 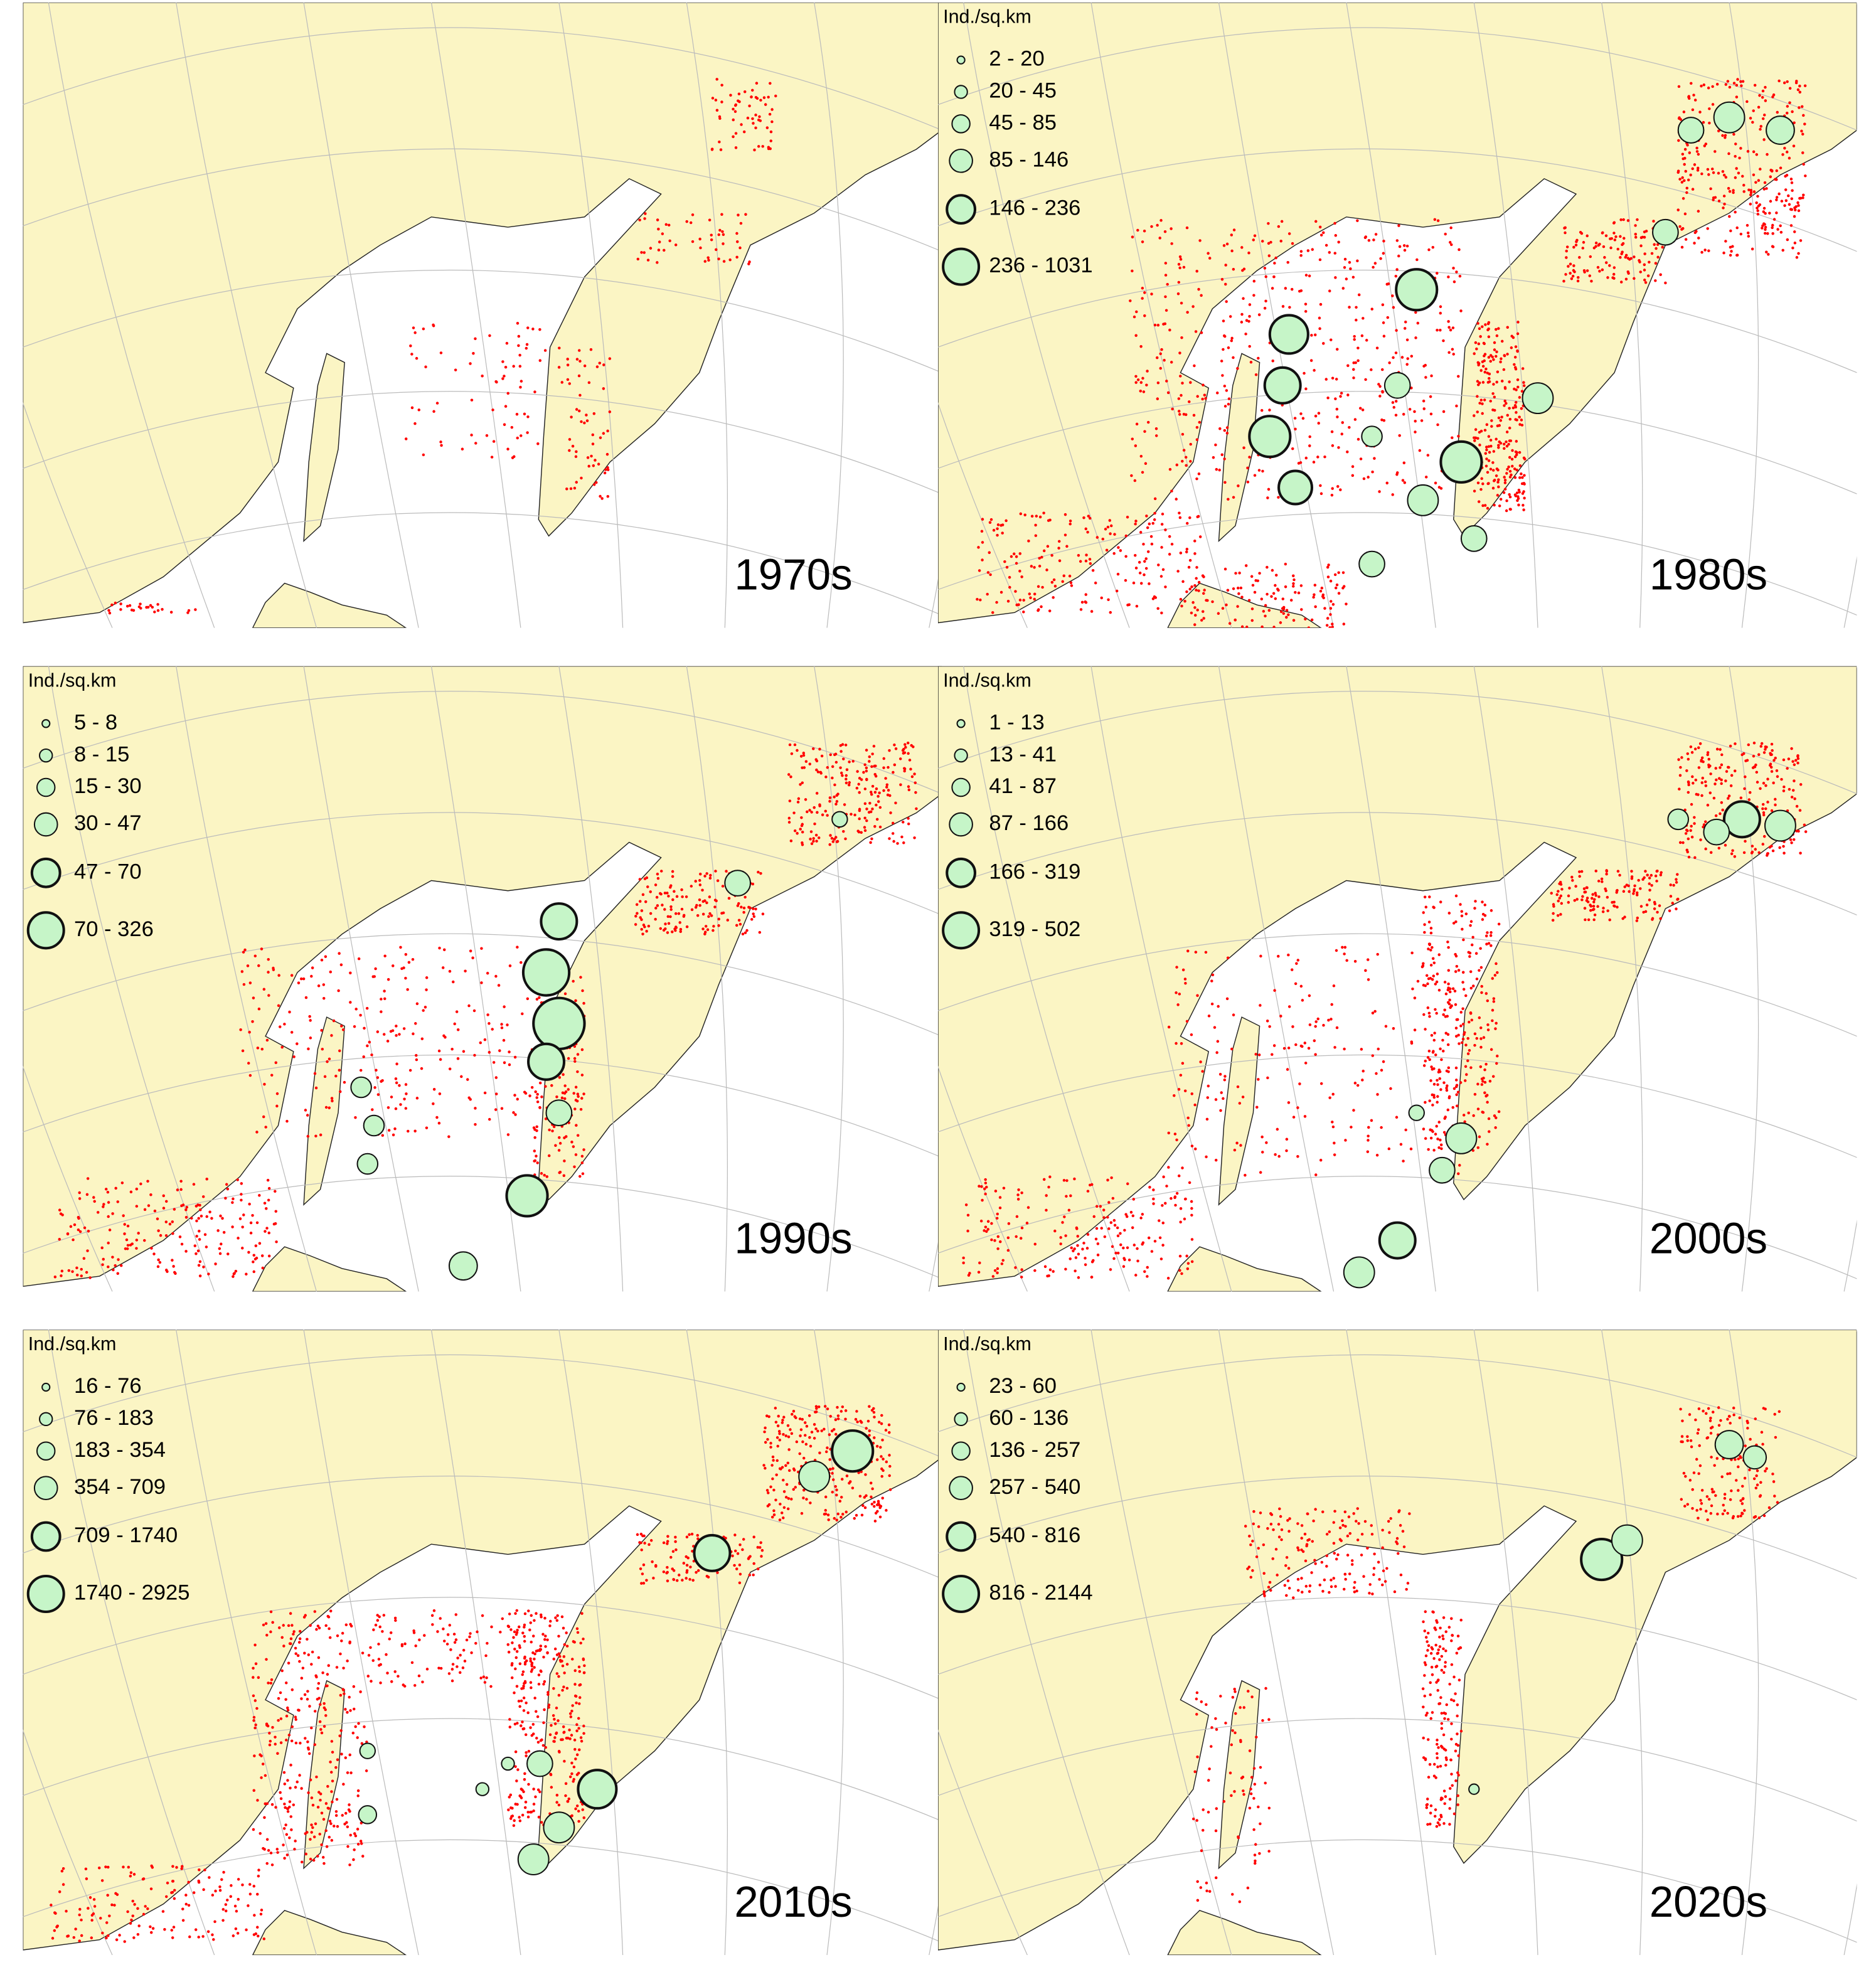 What do you see at coordinates (1288, 334) in the screenshot?
I see `density-circle` at bounding box center [1288, 334].